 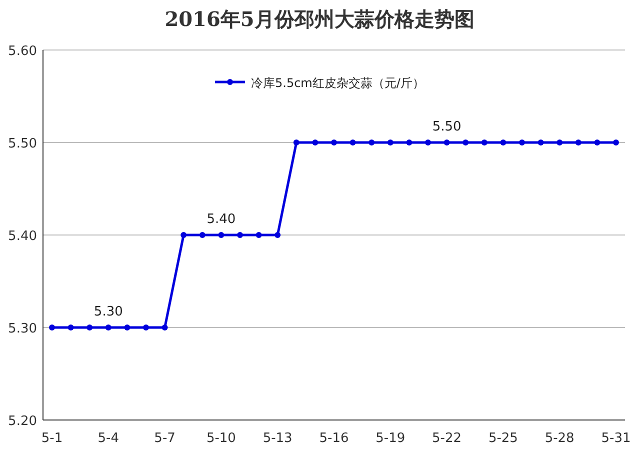 I want to click on legend-label: 冷库5.5cm红皮杂交蒜（元/斤）, so click(x=337, y=83).